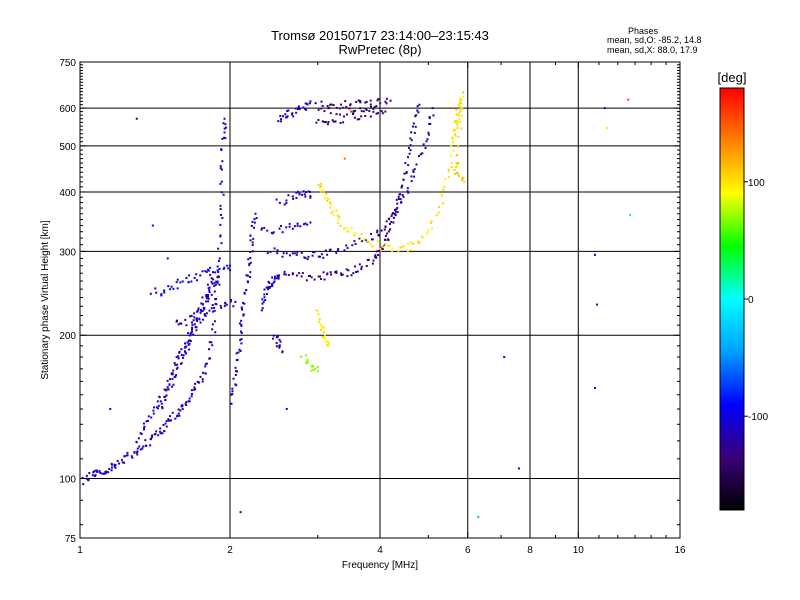  What do you see at coordinates (67, 252) in the screenshot?
I see `y-tick-label: 300` at bounding box center [67, 252].